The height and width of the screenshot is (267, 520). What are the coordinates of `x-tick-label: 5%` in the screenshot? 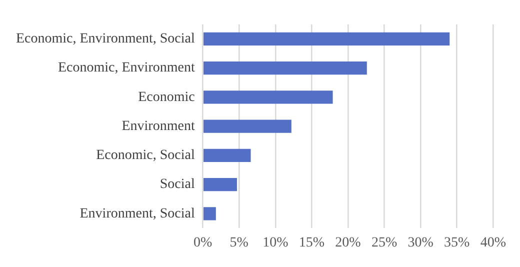 It's located at (239, 242).